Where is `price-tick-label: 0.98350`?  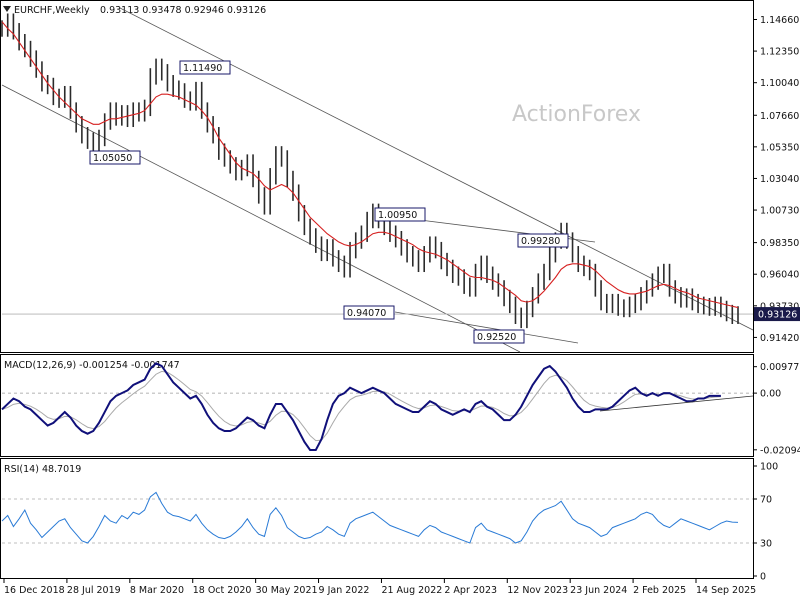 price-tick-label: 0.98350 is located at coordinates (779, 243).